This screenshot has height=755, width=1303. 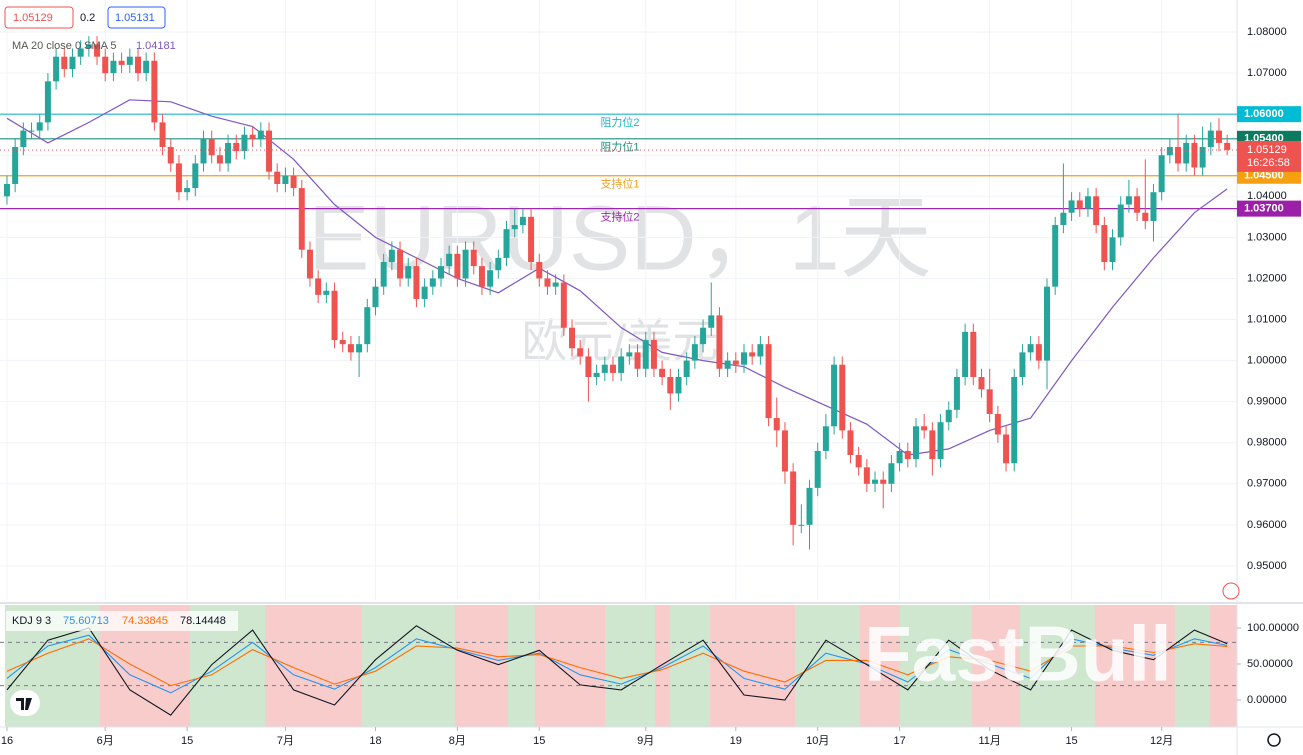 I want to click on x-tick-label: 15, so click(x=539, y=741).